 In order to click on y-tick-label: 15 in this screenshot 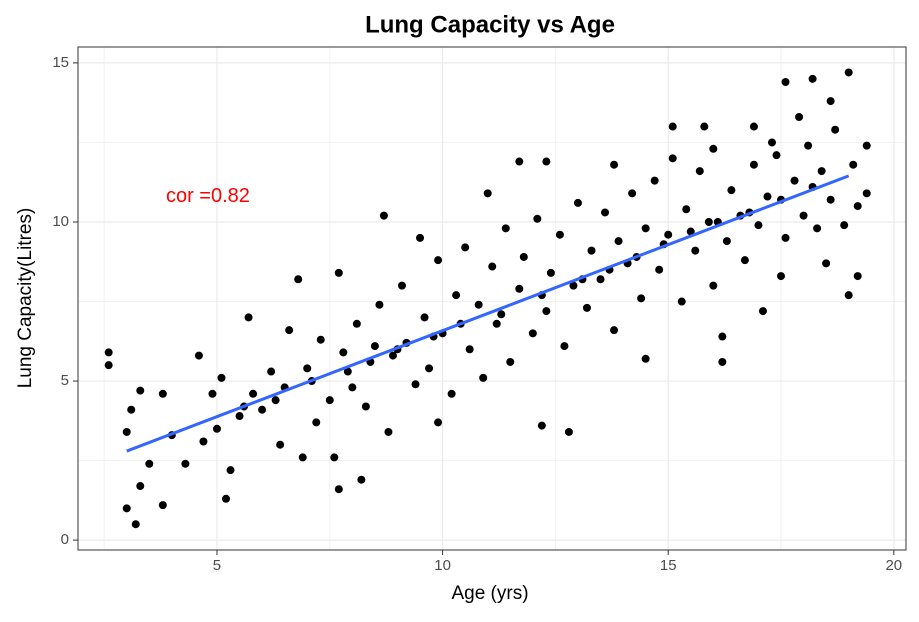, I will do `click(60, 62)`.